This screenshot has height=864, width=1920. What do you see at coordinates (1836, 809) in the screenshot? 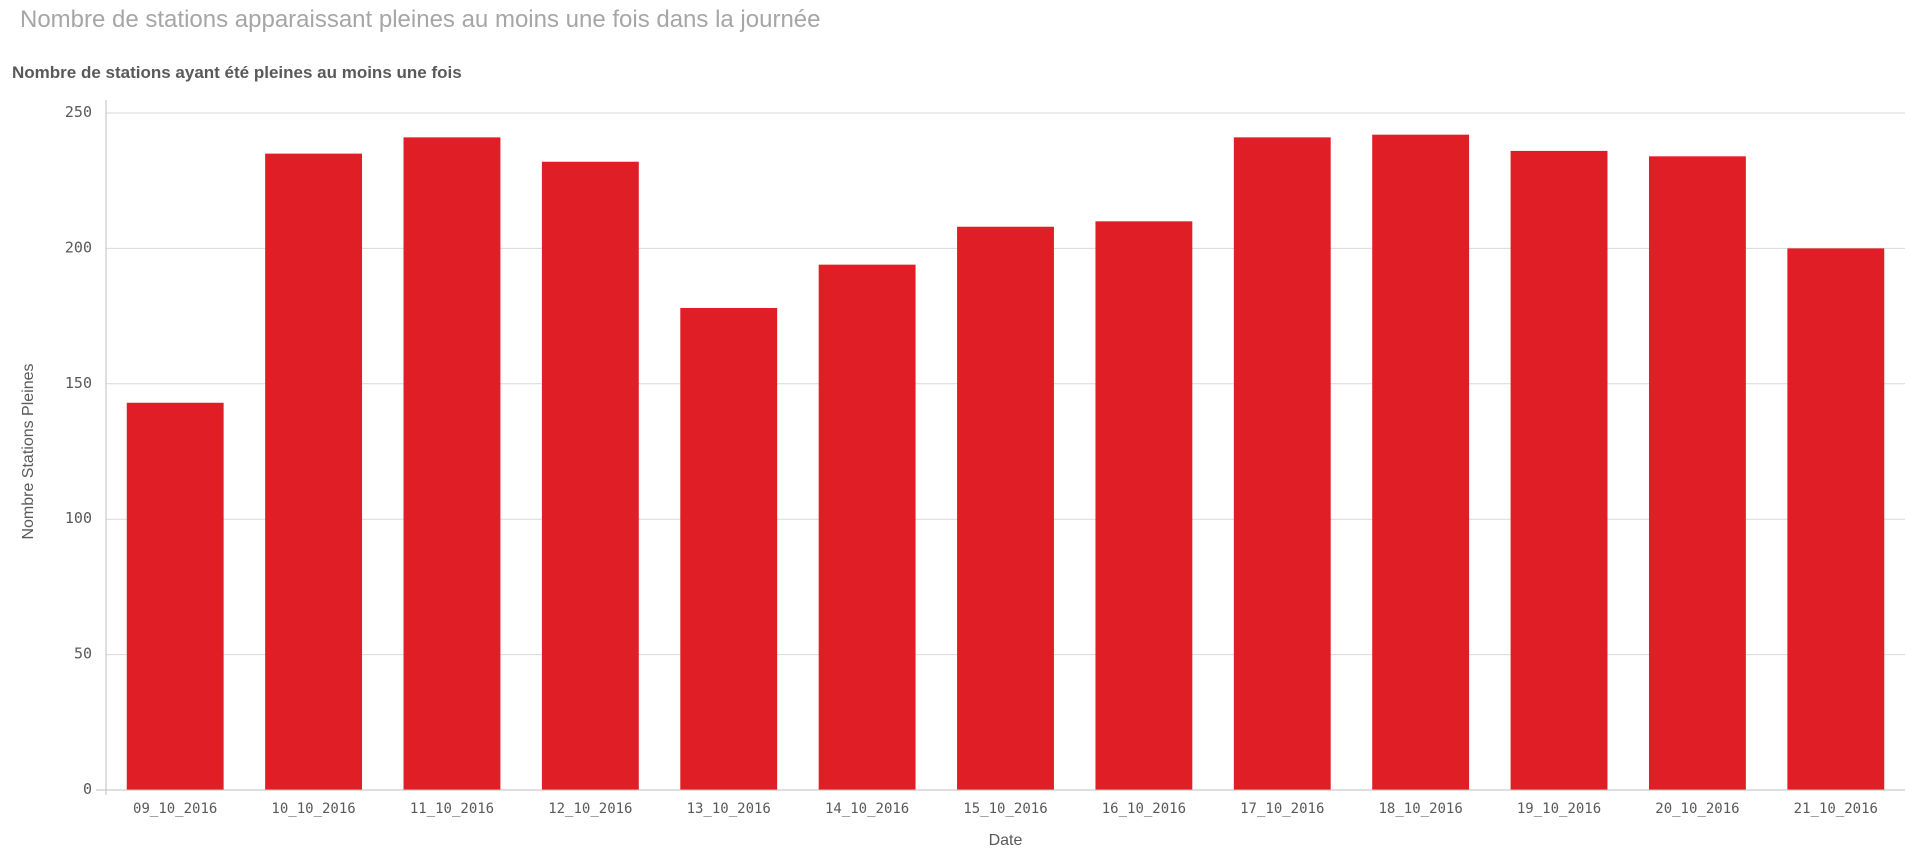
I see `x-tick-label: 21_10_2016` at bounding box center [1836, 809].